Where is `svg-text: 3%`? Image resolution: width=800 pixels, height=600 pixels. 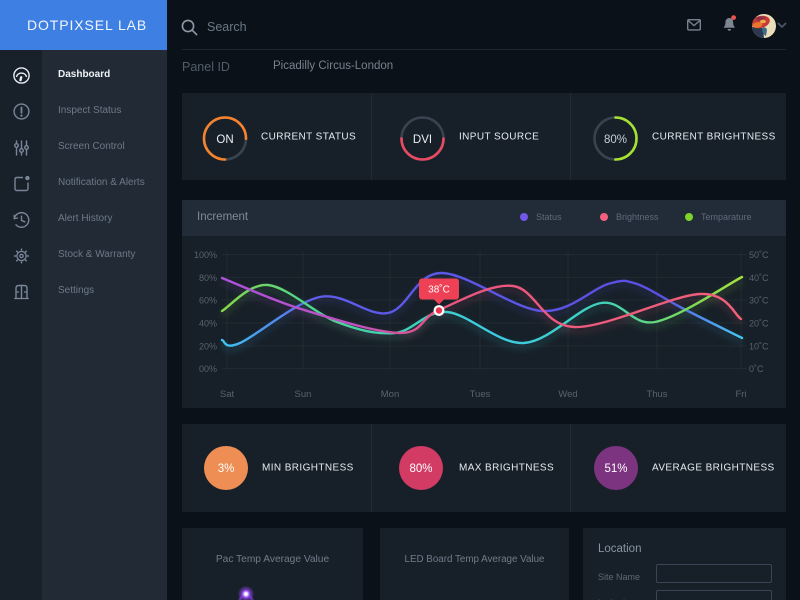
svg-text: 3% is located at coordinates (226, 469).